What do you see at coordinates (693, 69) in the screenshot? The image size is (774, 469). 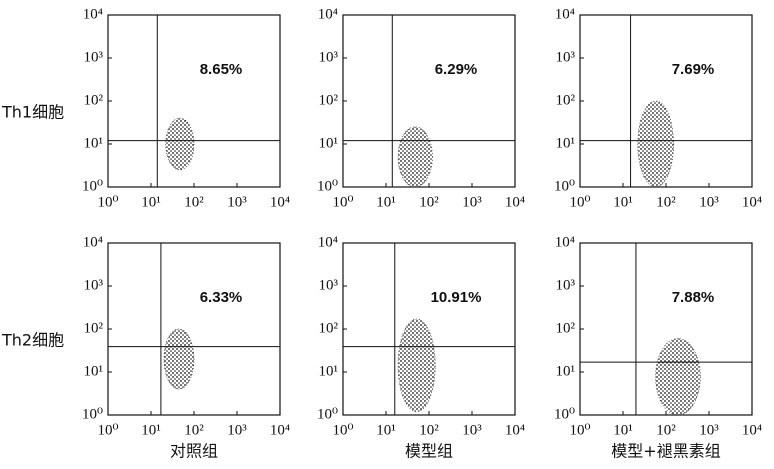 I see `quadrant-percent: 7.69%` at bounding box center [693, 69].